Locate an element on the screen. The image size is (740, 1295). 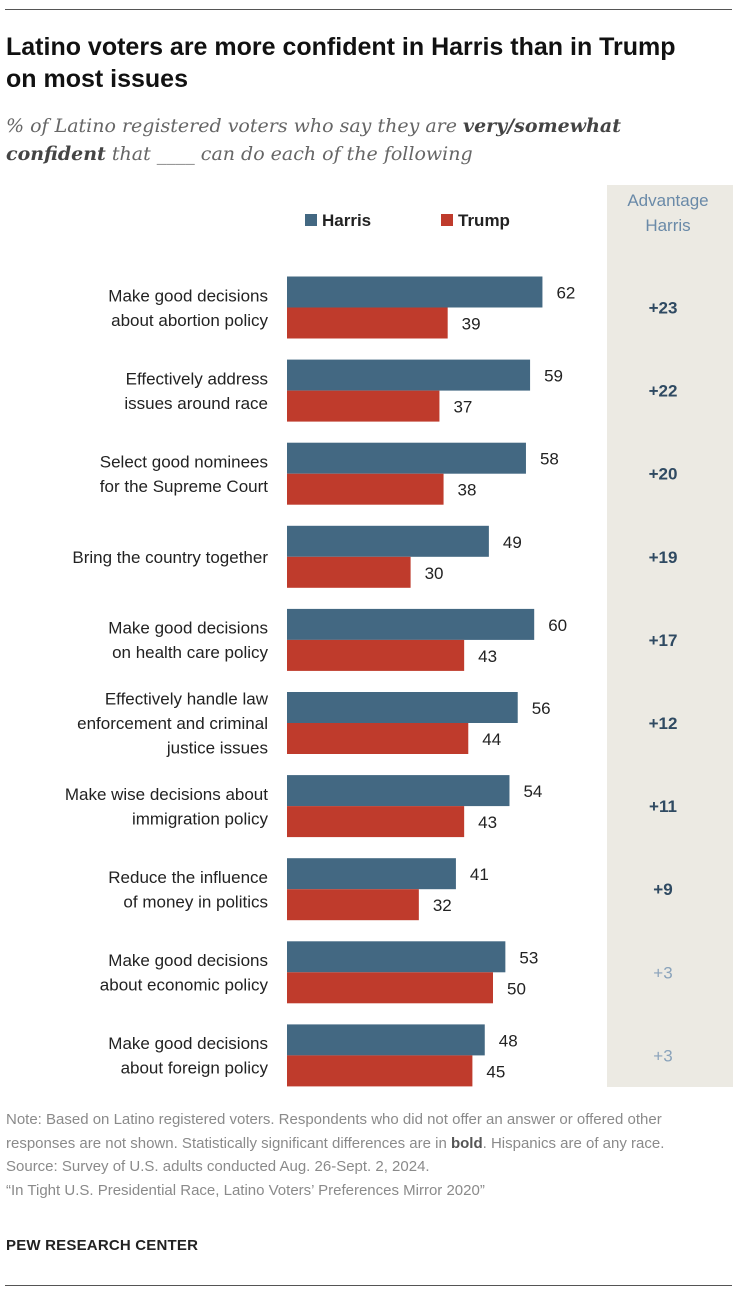
value-label-harris: 49 is located at coordinates (512, 542).